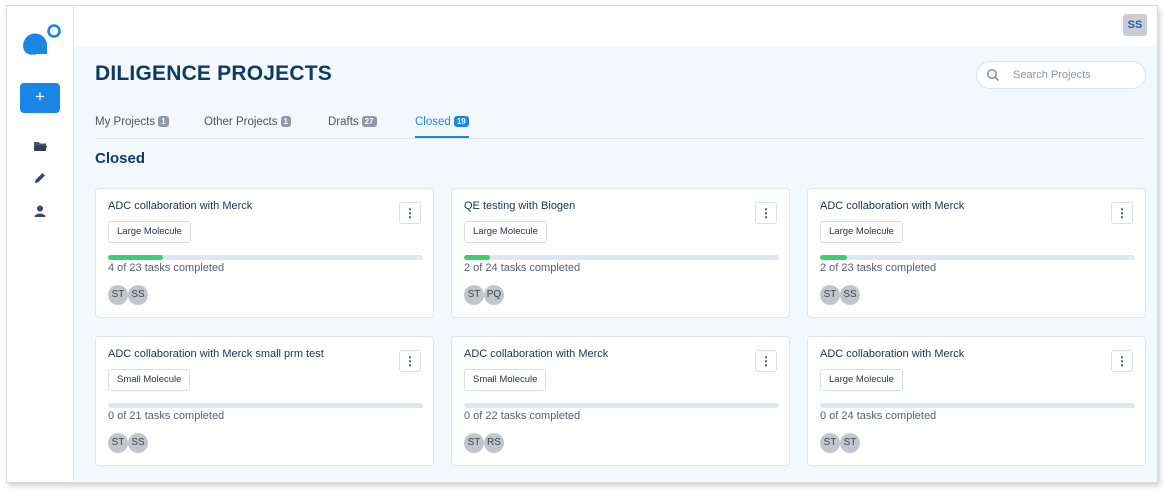 This screenshot has height=492, width=1165. I want to click on add-project-button: +, so click(40, 98).